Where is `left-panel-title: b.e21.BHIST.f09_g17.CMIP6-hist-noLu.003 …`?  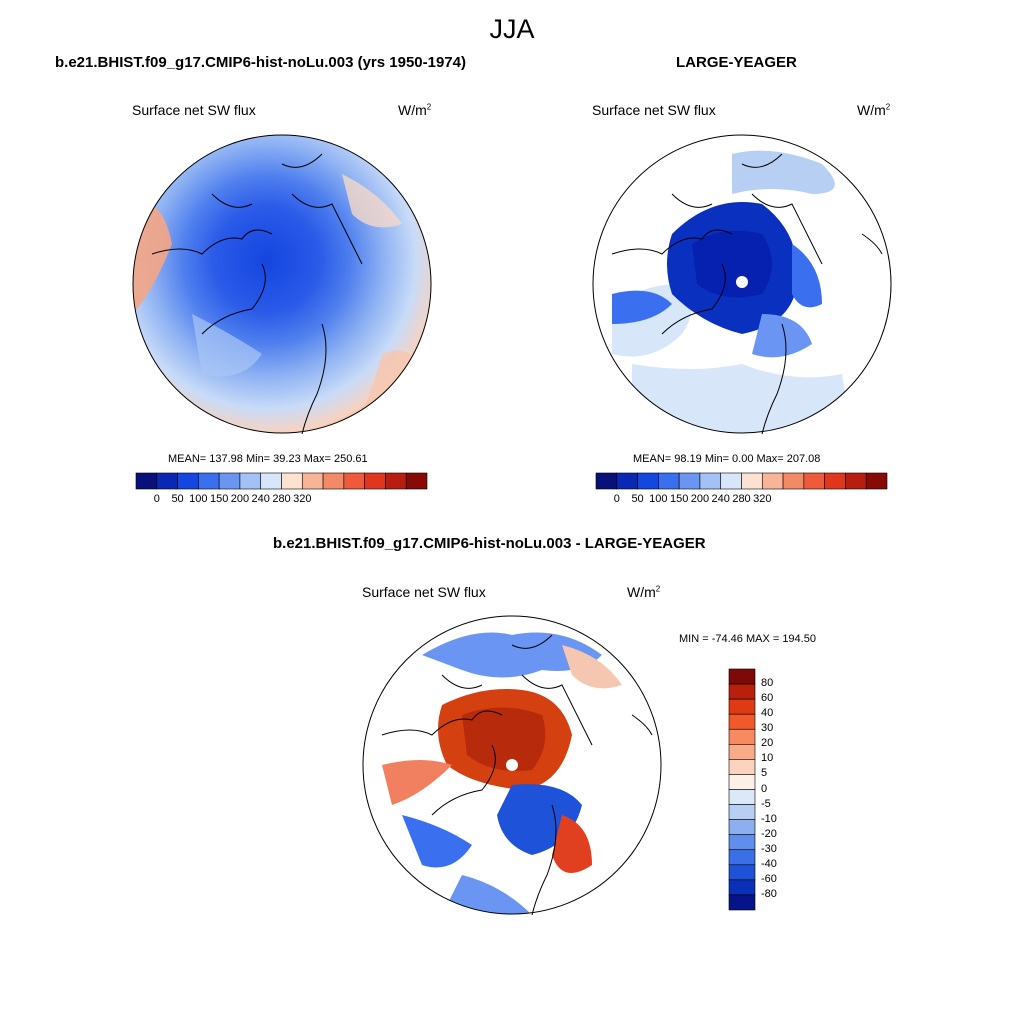
left-panel-title: b.e21.BHIST.f09_g17.CMIP6-hist-noLu.003 … is located at coordinates (260, 62).